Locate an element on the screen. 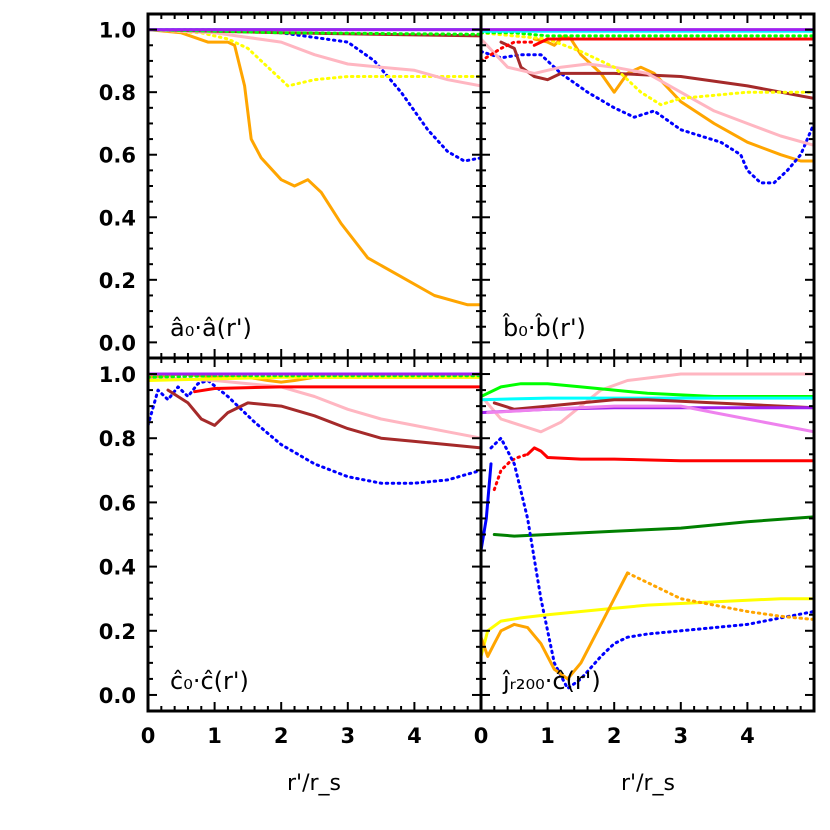 This screenshot has width=830, height=830. series-b-blue is located at coordinates (647, 117).